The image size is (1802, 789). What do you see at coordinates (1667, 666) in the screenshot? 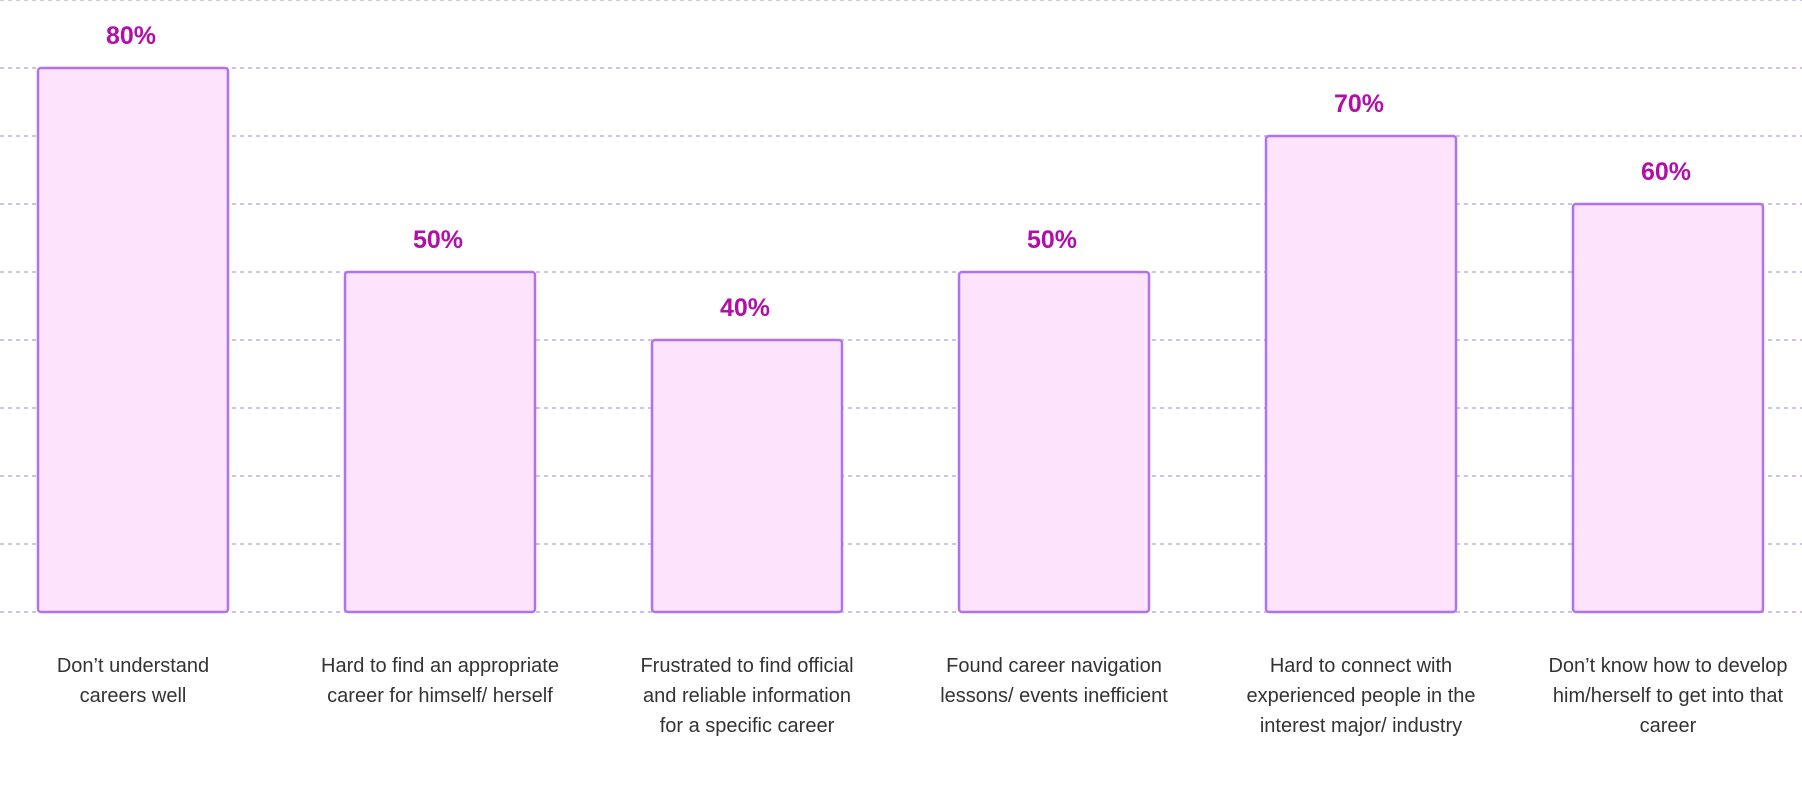
I see `category-label-line: Don’t know how to develop` at bounding box center [1667, 666].